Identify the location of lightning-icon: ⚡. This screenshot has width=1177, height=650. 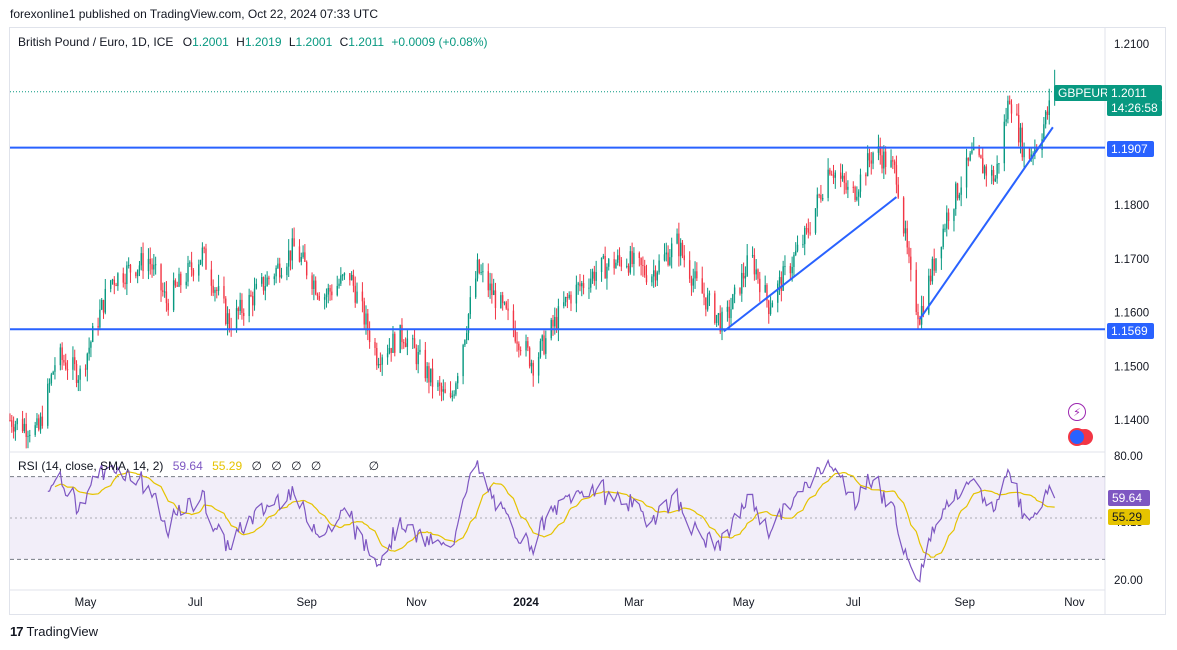
(1077, 412).